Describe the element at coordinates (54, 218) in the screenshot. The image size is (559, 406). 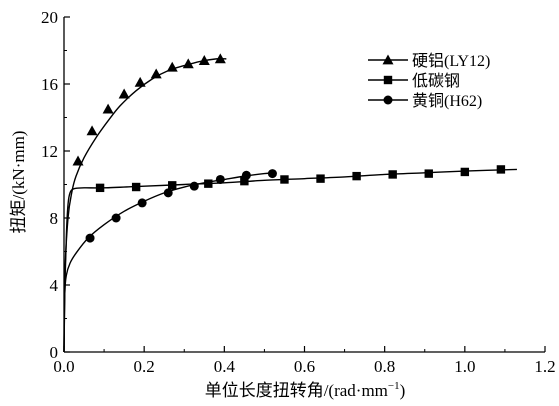
I see `y-tick-label: 8` at that location.